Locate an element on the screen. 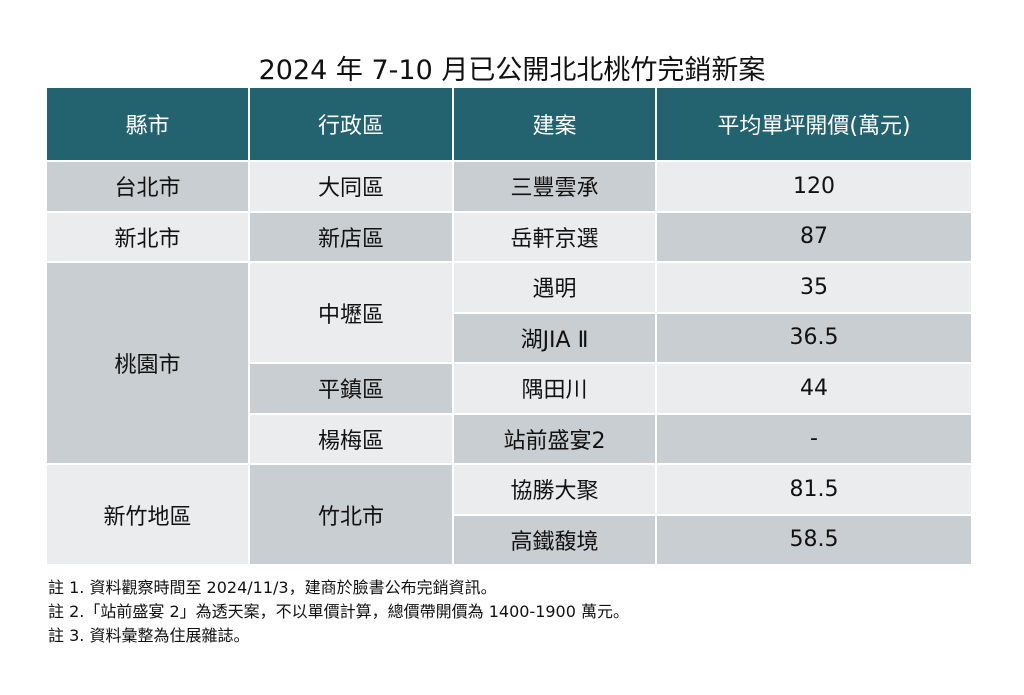  table-cell: 湖JIA Ⅱ is located at coordinates (554, 337).